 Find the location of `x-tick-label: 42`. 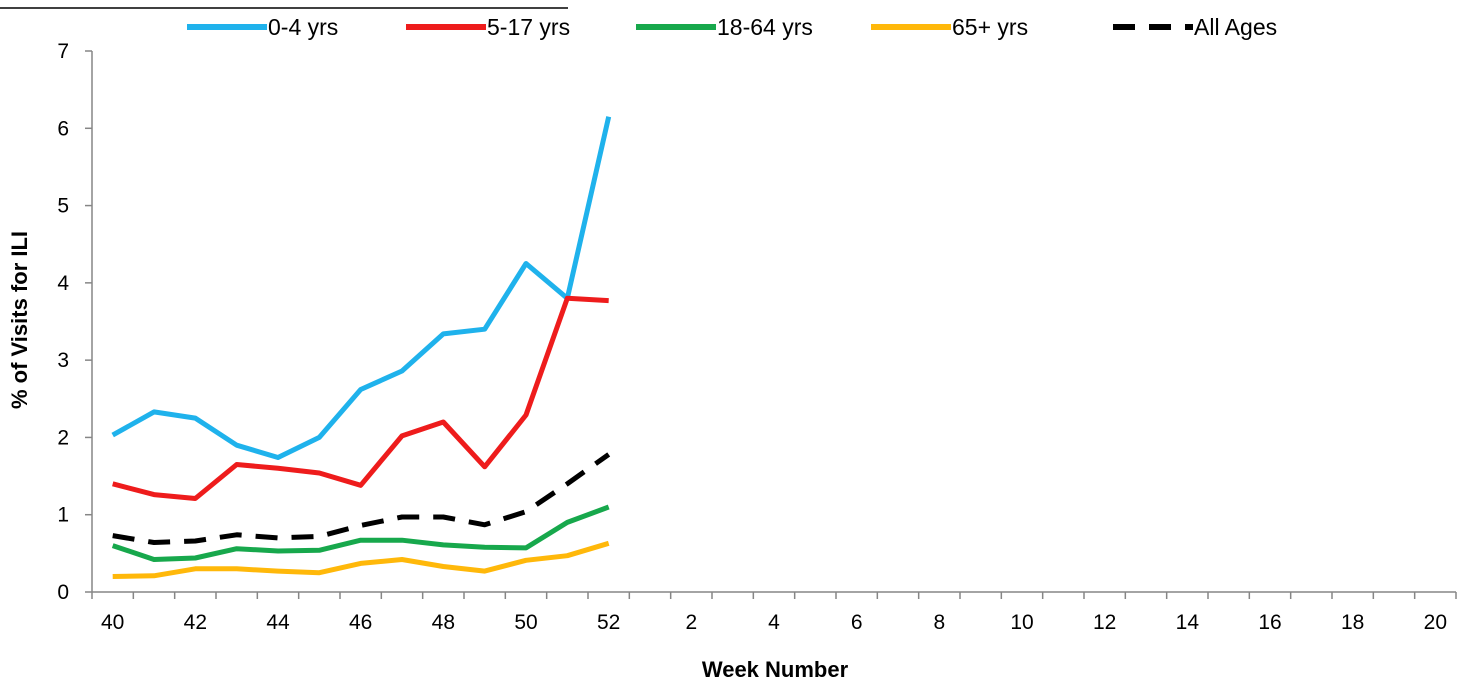

x-tick-label: 42 is located at coordinates (195, 622).